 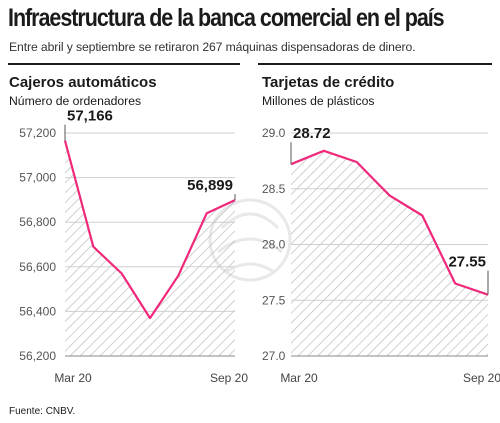 What do you see at coordinates (312, 133) in the screenshot?
I see `tarjetas-data-label: 28.72` at bounding box center [312, 133].